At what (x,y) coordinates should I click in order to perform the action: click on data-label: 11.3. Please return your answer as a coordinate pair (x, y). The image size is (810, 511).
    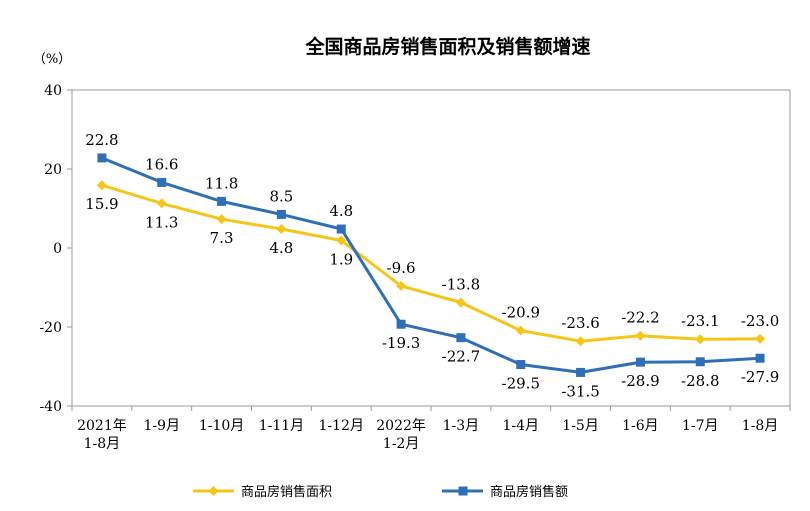
    Looking at the image, I should click on (161, 222).